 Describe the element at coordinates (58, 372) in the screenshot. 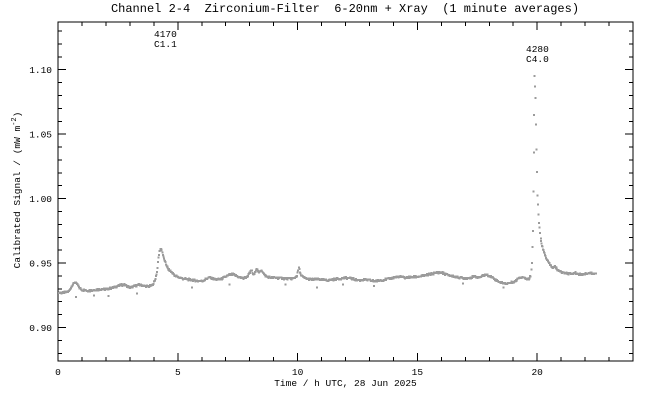

I see `x-tick-label: 0` at that location.